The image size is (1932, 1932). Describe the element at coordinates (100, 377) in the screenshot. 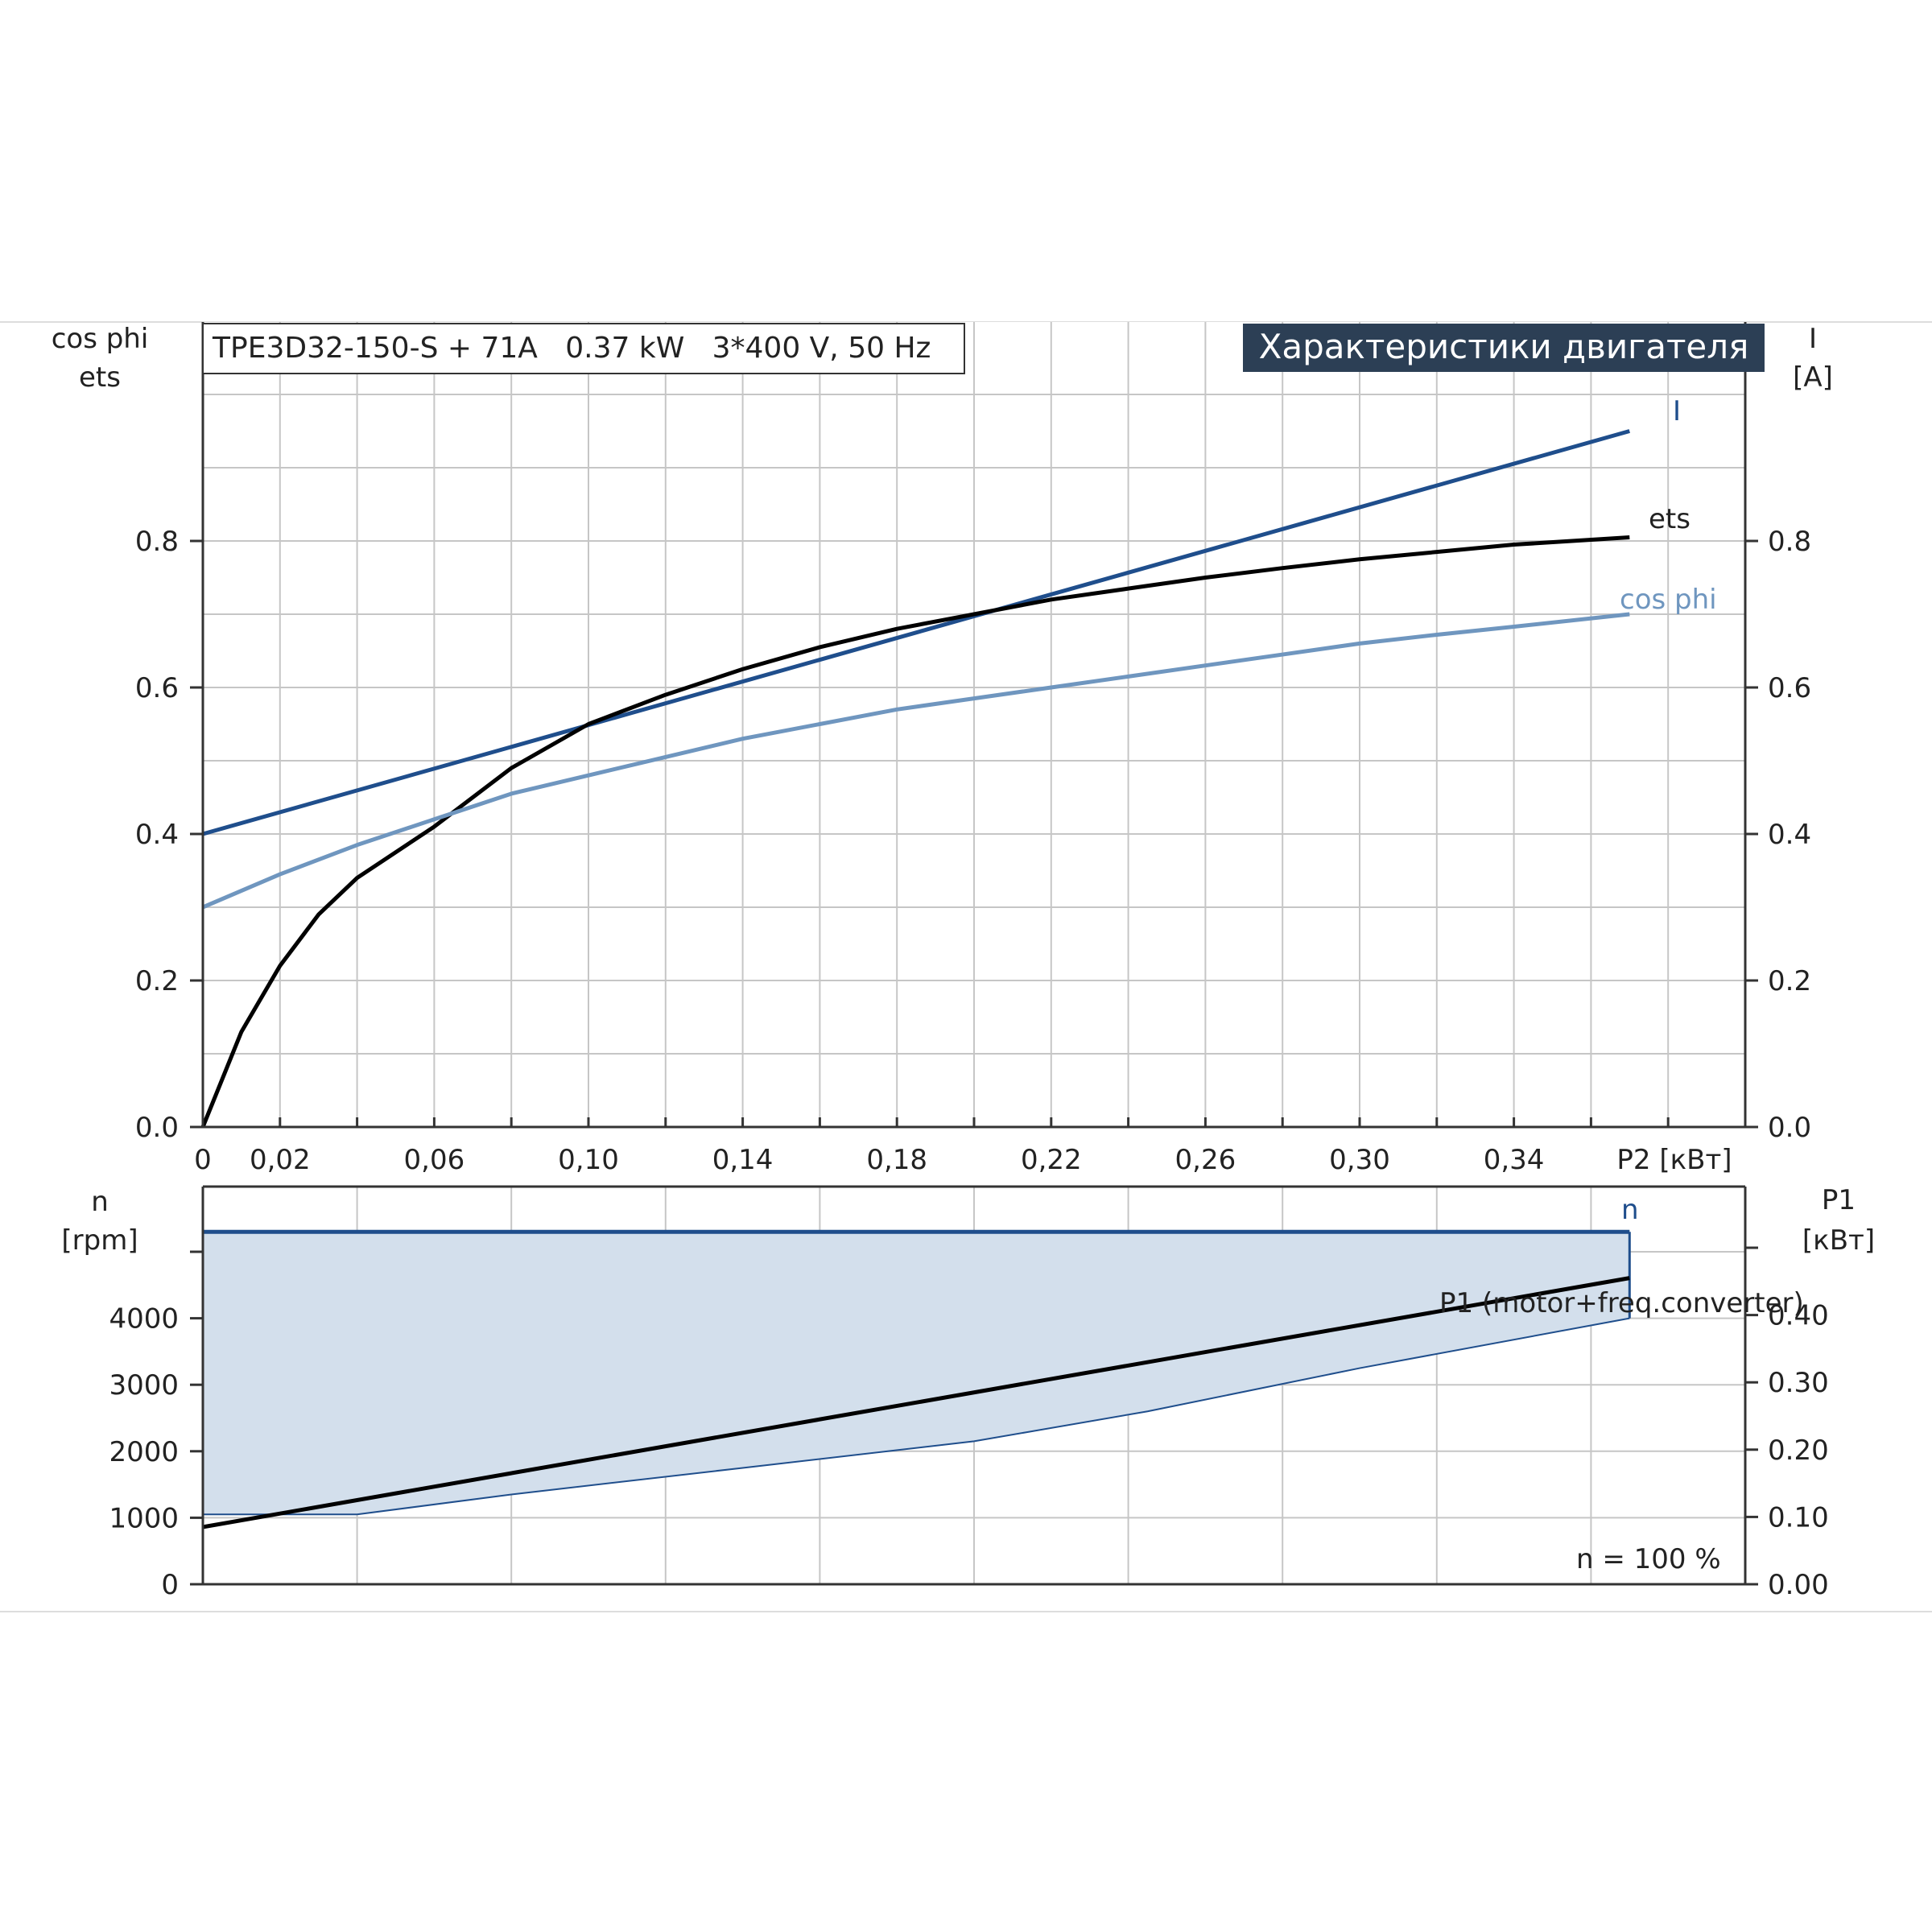

I see `top-left-axis-title-2: ets` at that location.